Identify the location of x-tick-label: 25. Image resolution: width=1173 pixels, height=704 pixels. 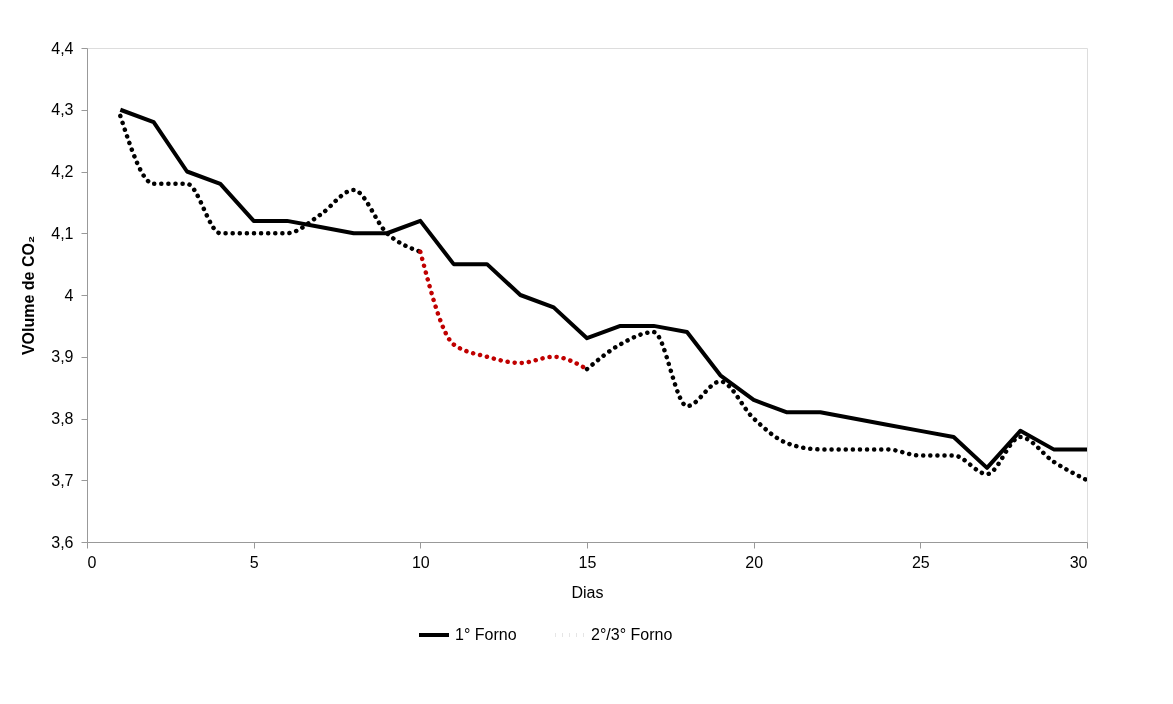
(920, 562).